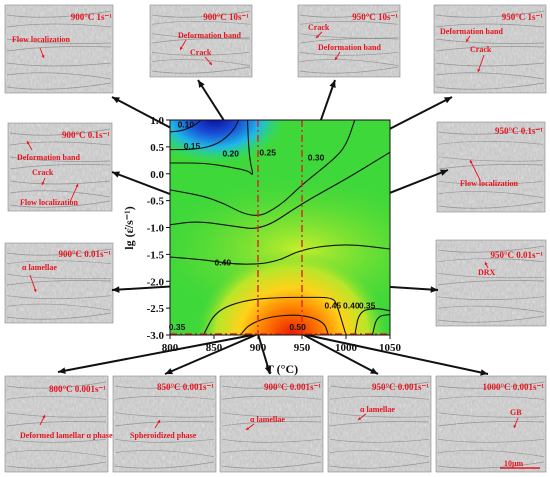 The image size is (550, 477). I want to click on micrograph-p1000_0001: 1000°C 0.001s⁻¹ GB 10μm, so click(491, 424).